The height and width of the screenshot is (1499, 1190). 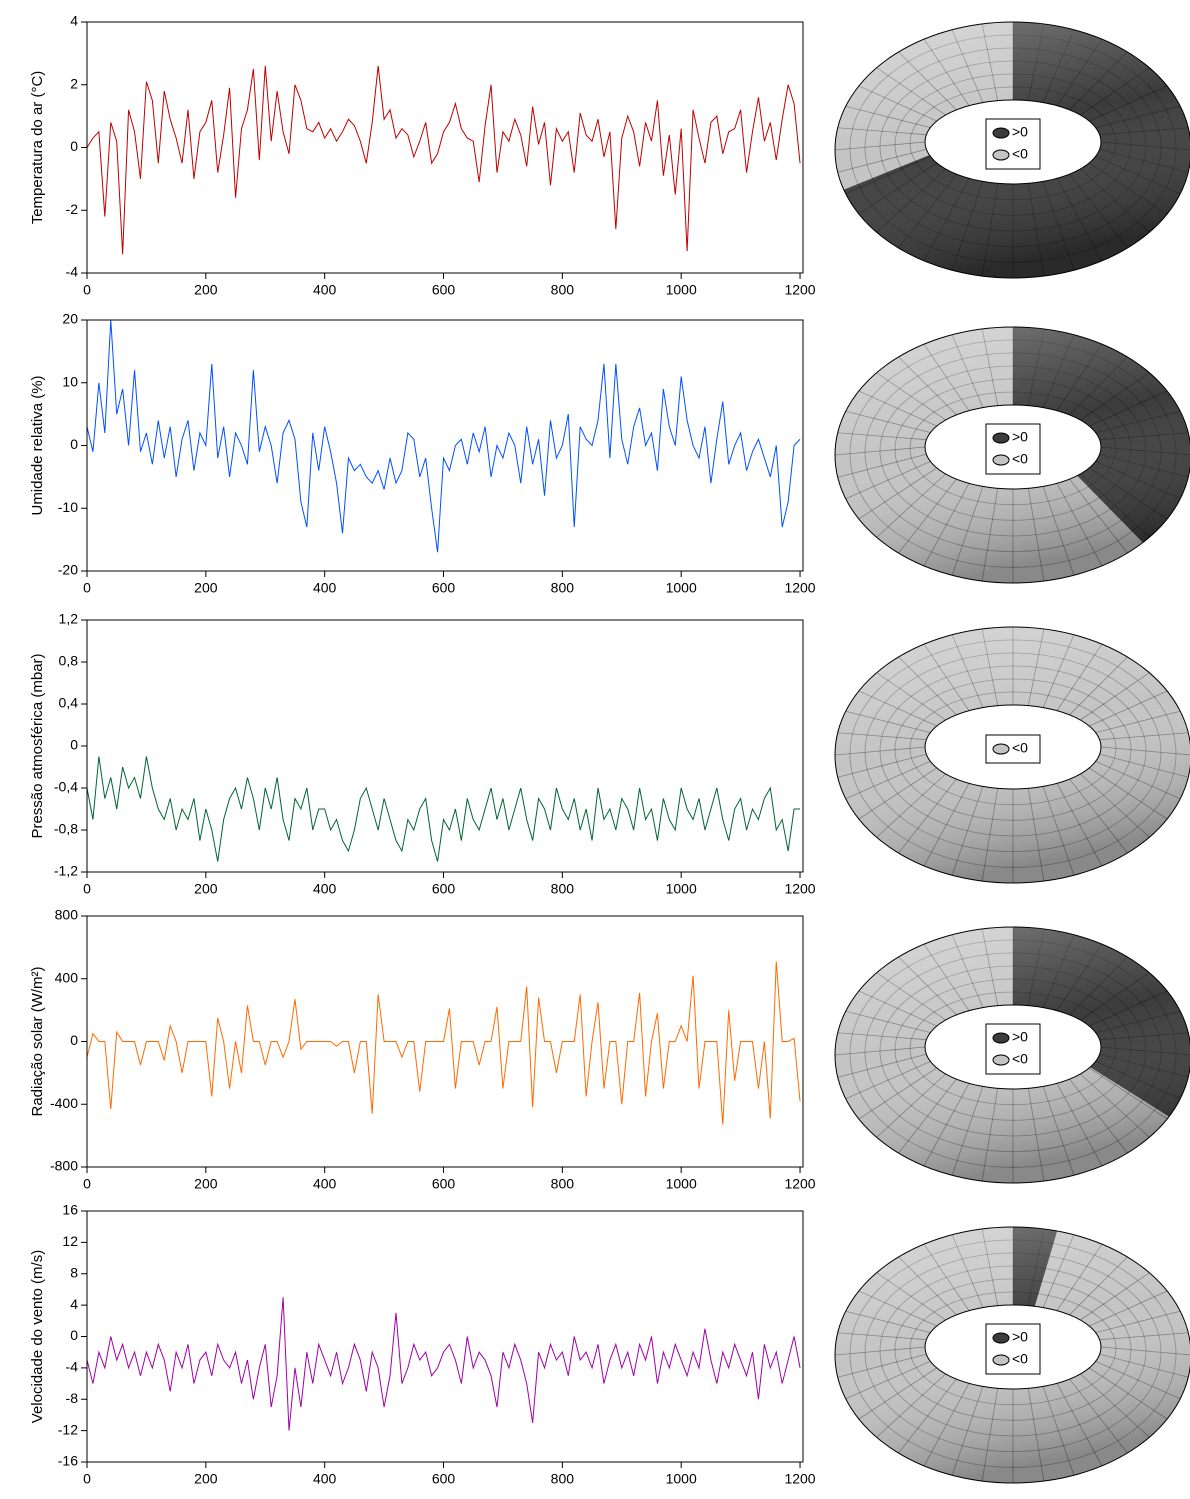 What do you see at coordinates (64, 1166) in the screenshot?
I see `y-tick-label: -800` at bounding box center [64, 1166].